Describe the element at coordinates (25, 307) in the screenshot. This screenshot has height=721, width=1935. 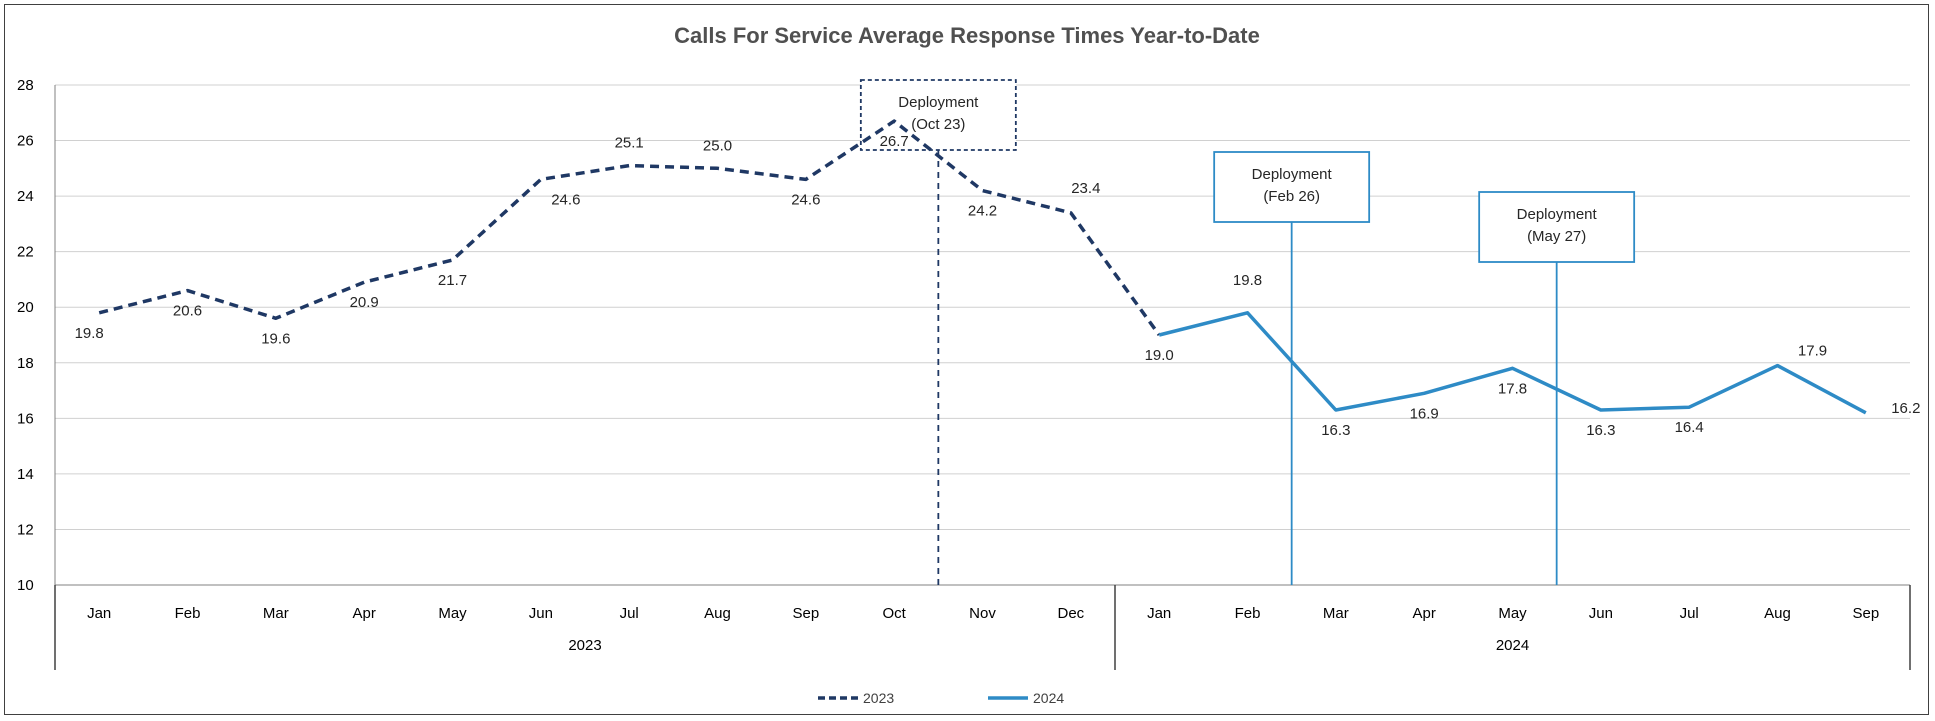
I see `y-tick-label: 20` at that location.